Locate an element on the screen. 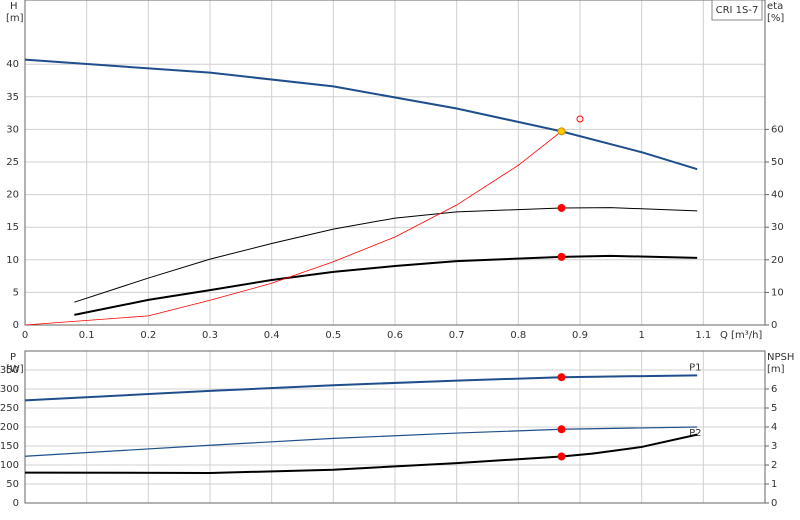 This screenshot has height=520, width=800. title-box is located at coordinates (737, 10).